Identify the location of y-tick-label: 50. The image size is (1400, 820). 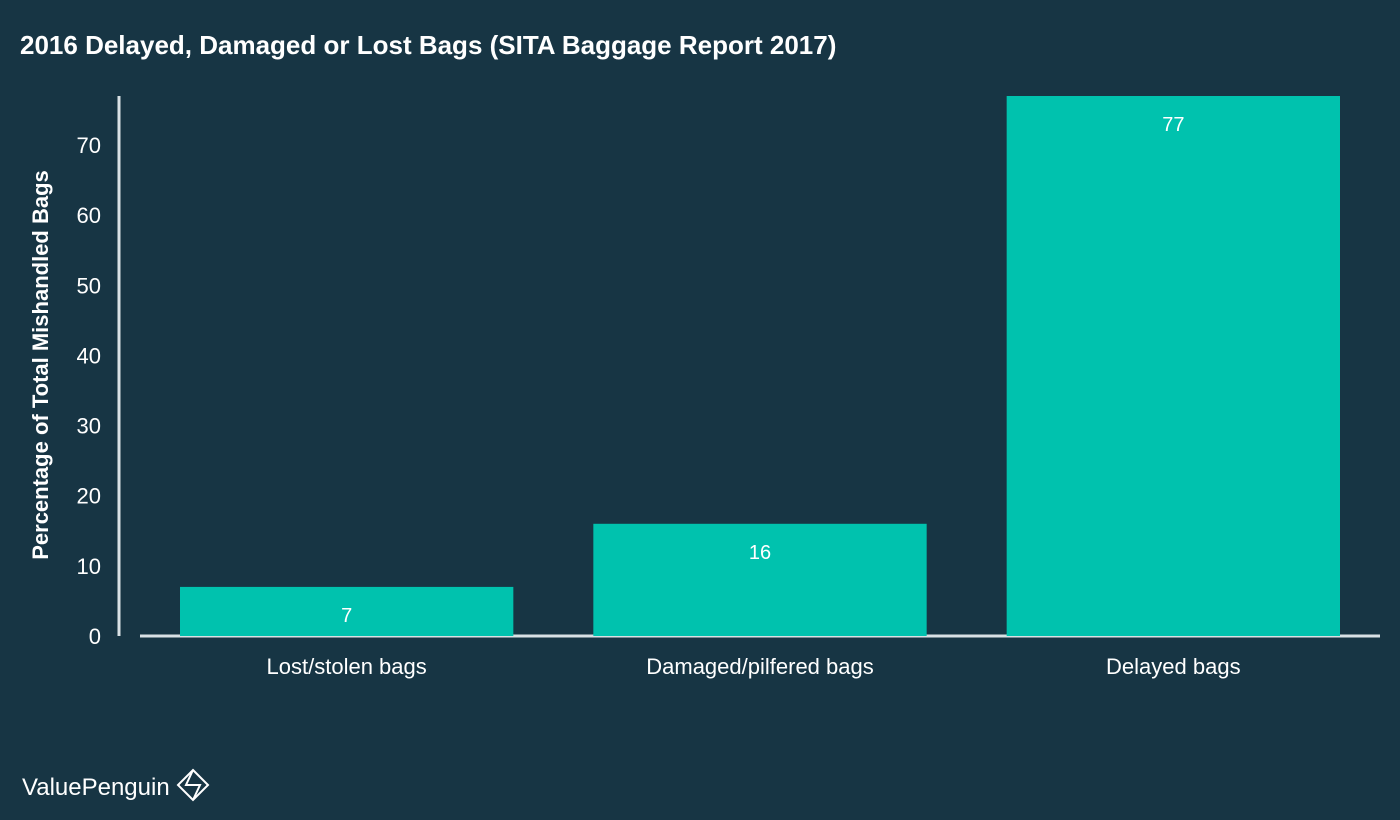
(89, 285).